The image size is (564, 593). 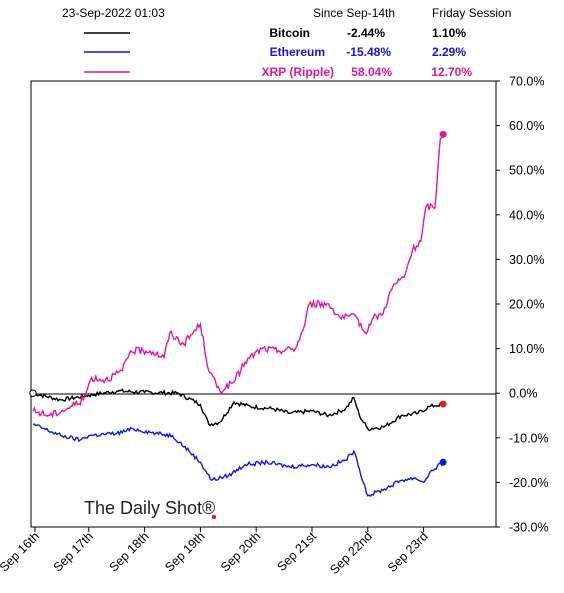 What do you see at coordinates (238, 460) in the screenshot?
I see `series-line-ethereum` at bounding box center [238, 460].